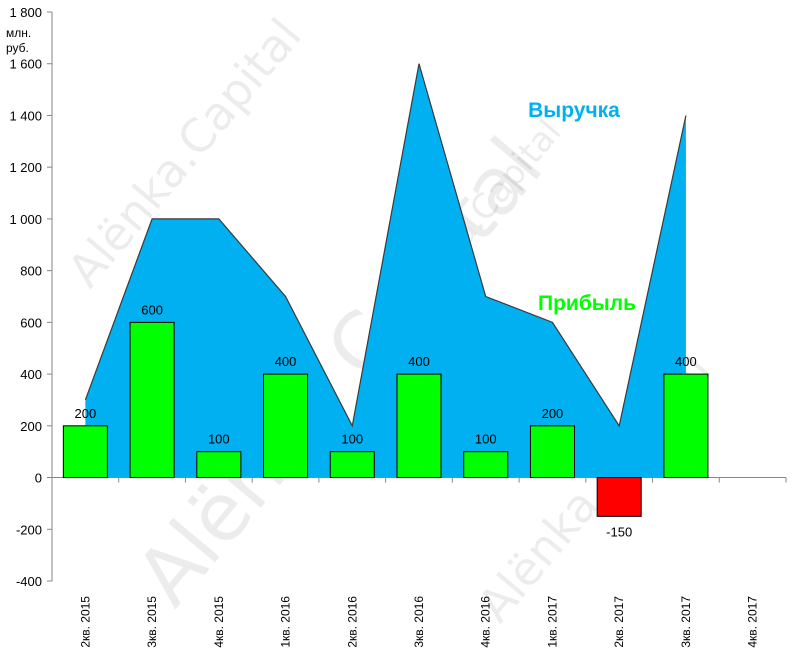  Describe the element at coordinates (25, 167) in the screenshot. I see `y-tick-label: 1 200` at that location.